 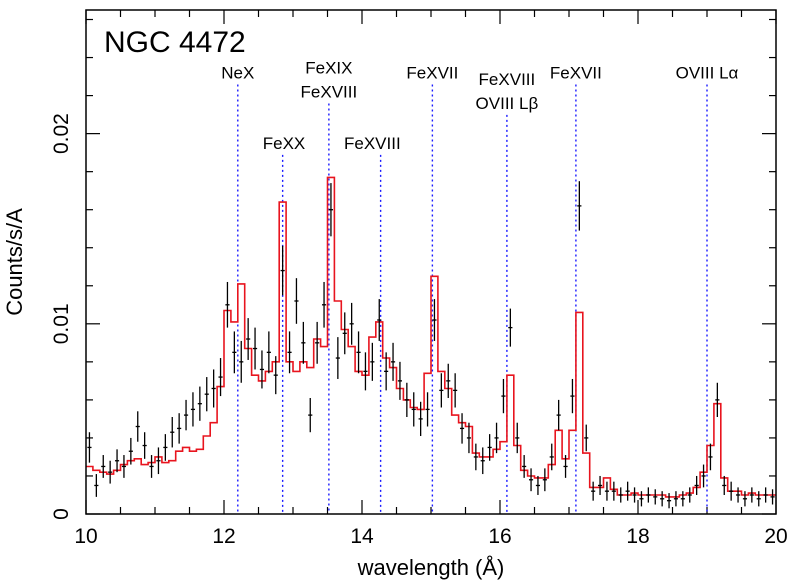 What do you see at coordinates (61, 323) in the screenshot?
I see `y-tick-label: 0.01` at bounding box center [61, 323].